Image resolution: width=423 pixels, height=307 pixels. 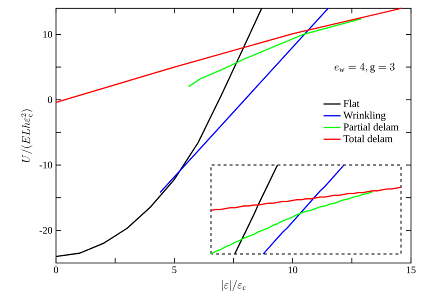 I want to click on annotation: $e_{\mathrm{w}} = 4, \mathrm{g} = 3$, so click(x=364, y=67).